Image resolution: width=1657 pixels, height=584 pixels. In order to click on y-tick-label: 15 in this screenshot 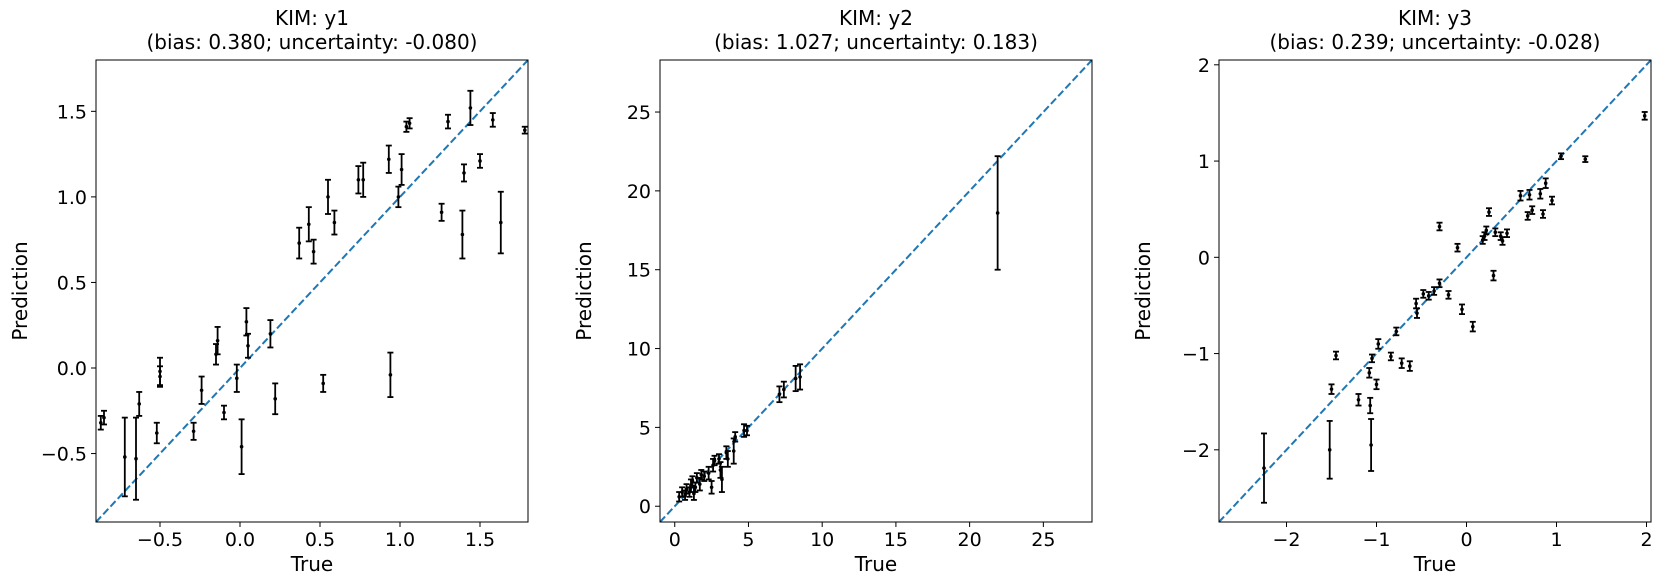, I will do `click(639, 271)`.